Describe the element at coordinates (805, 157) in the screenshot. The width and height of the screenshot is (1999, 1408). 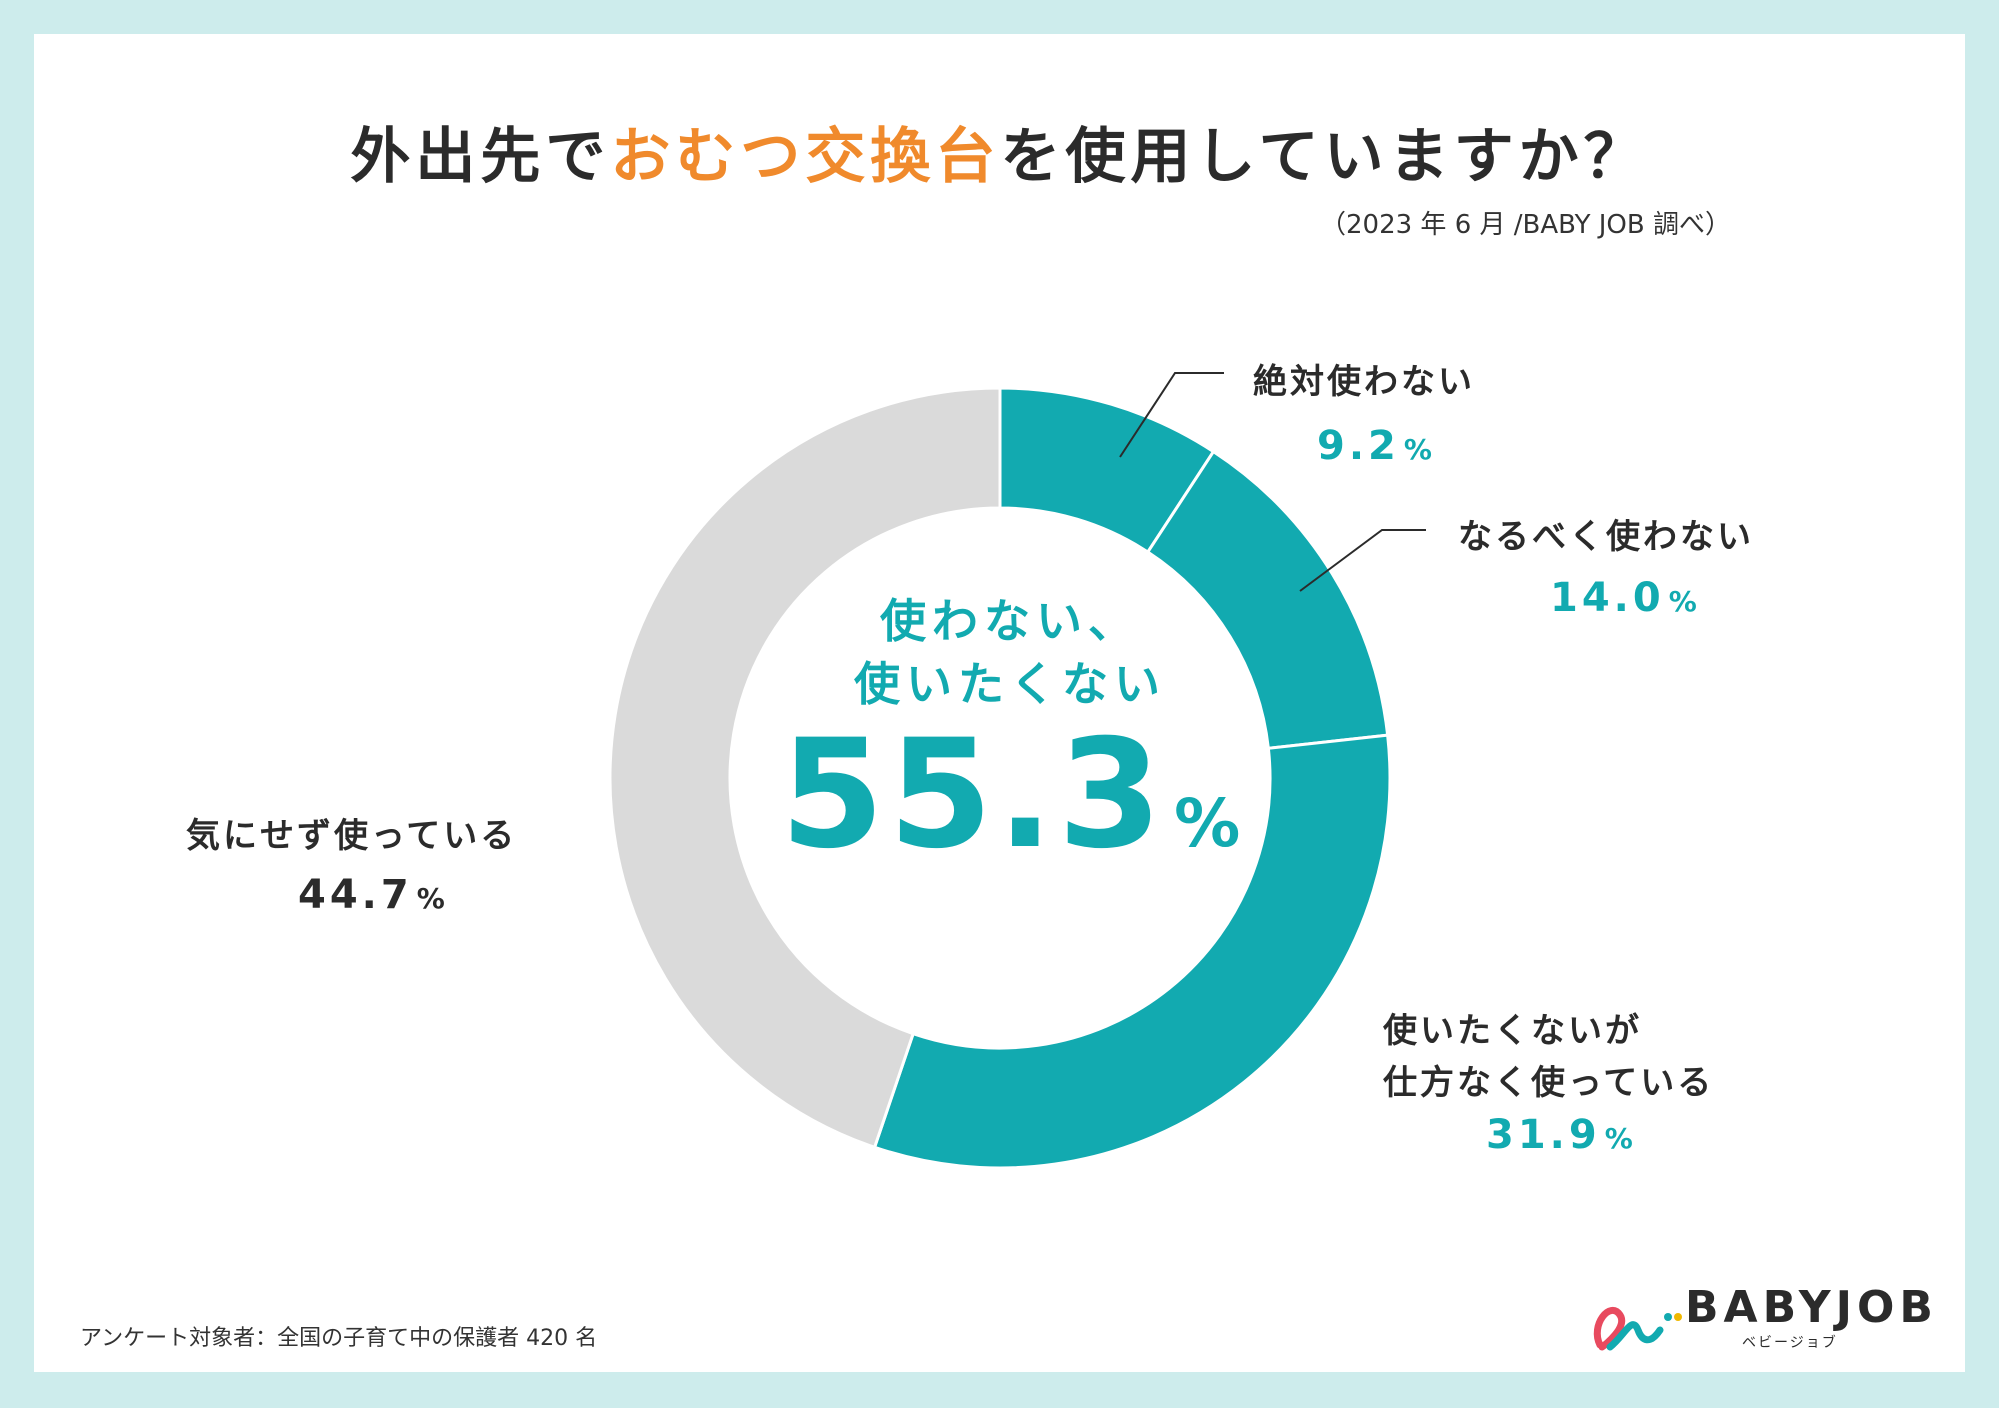
I see `title-highlight: おむつ交換台` at that location.